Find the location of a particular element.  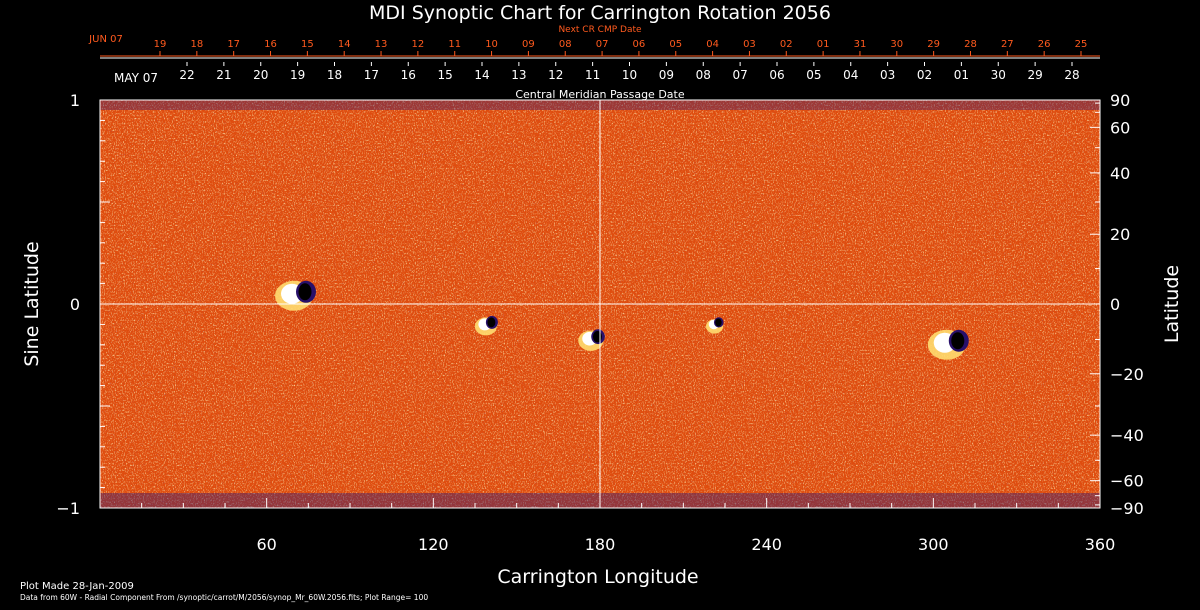

next-date-label: 31 is located at coordinates (860, 44).